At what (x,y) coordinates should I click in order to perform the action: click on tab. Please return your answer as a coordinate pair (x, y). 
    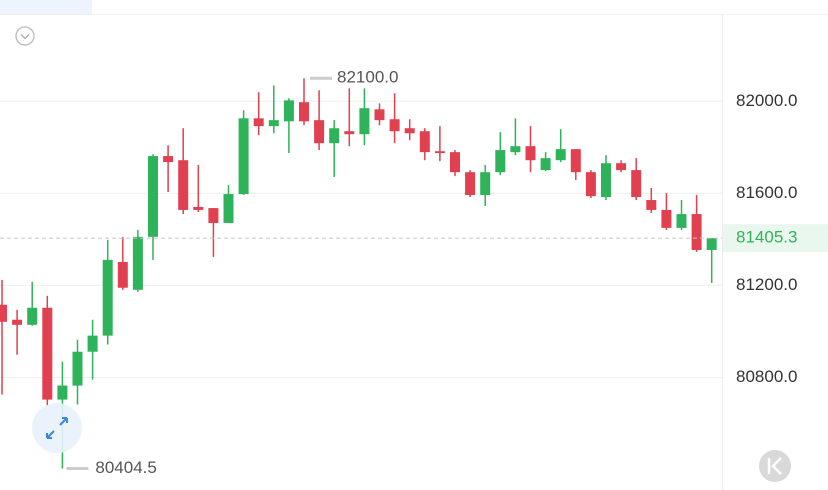
    Looking at the image, I should click on (46, 7).